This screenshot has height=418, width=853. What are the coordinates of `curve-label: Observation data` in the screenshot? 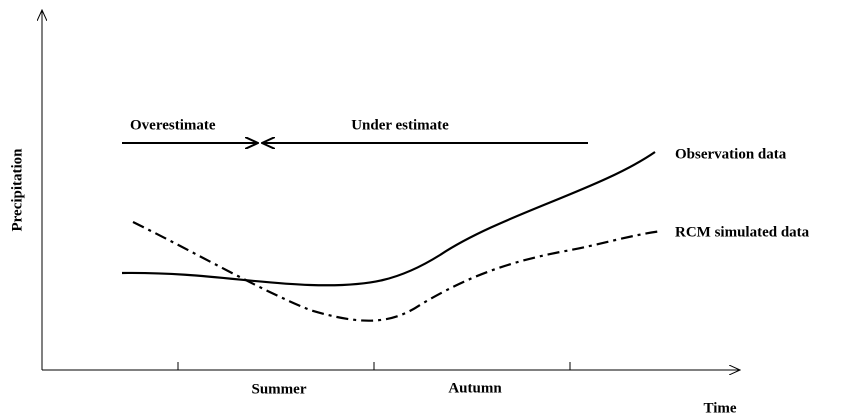 It's located at (731, 154).